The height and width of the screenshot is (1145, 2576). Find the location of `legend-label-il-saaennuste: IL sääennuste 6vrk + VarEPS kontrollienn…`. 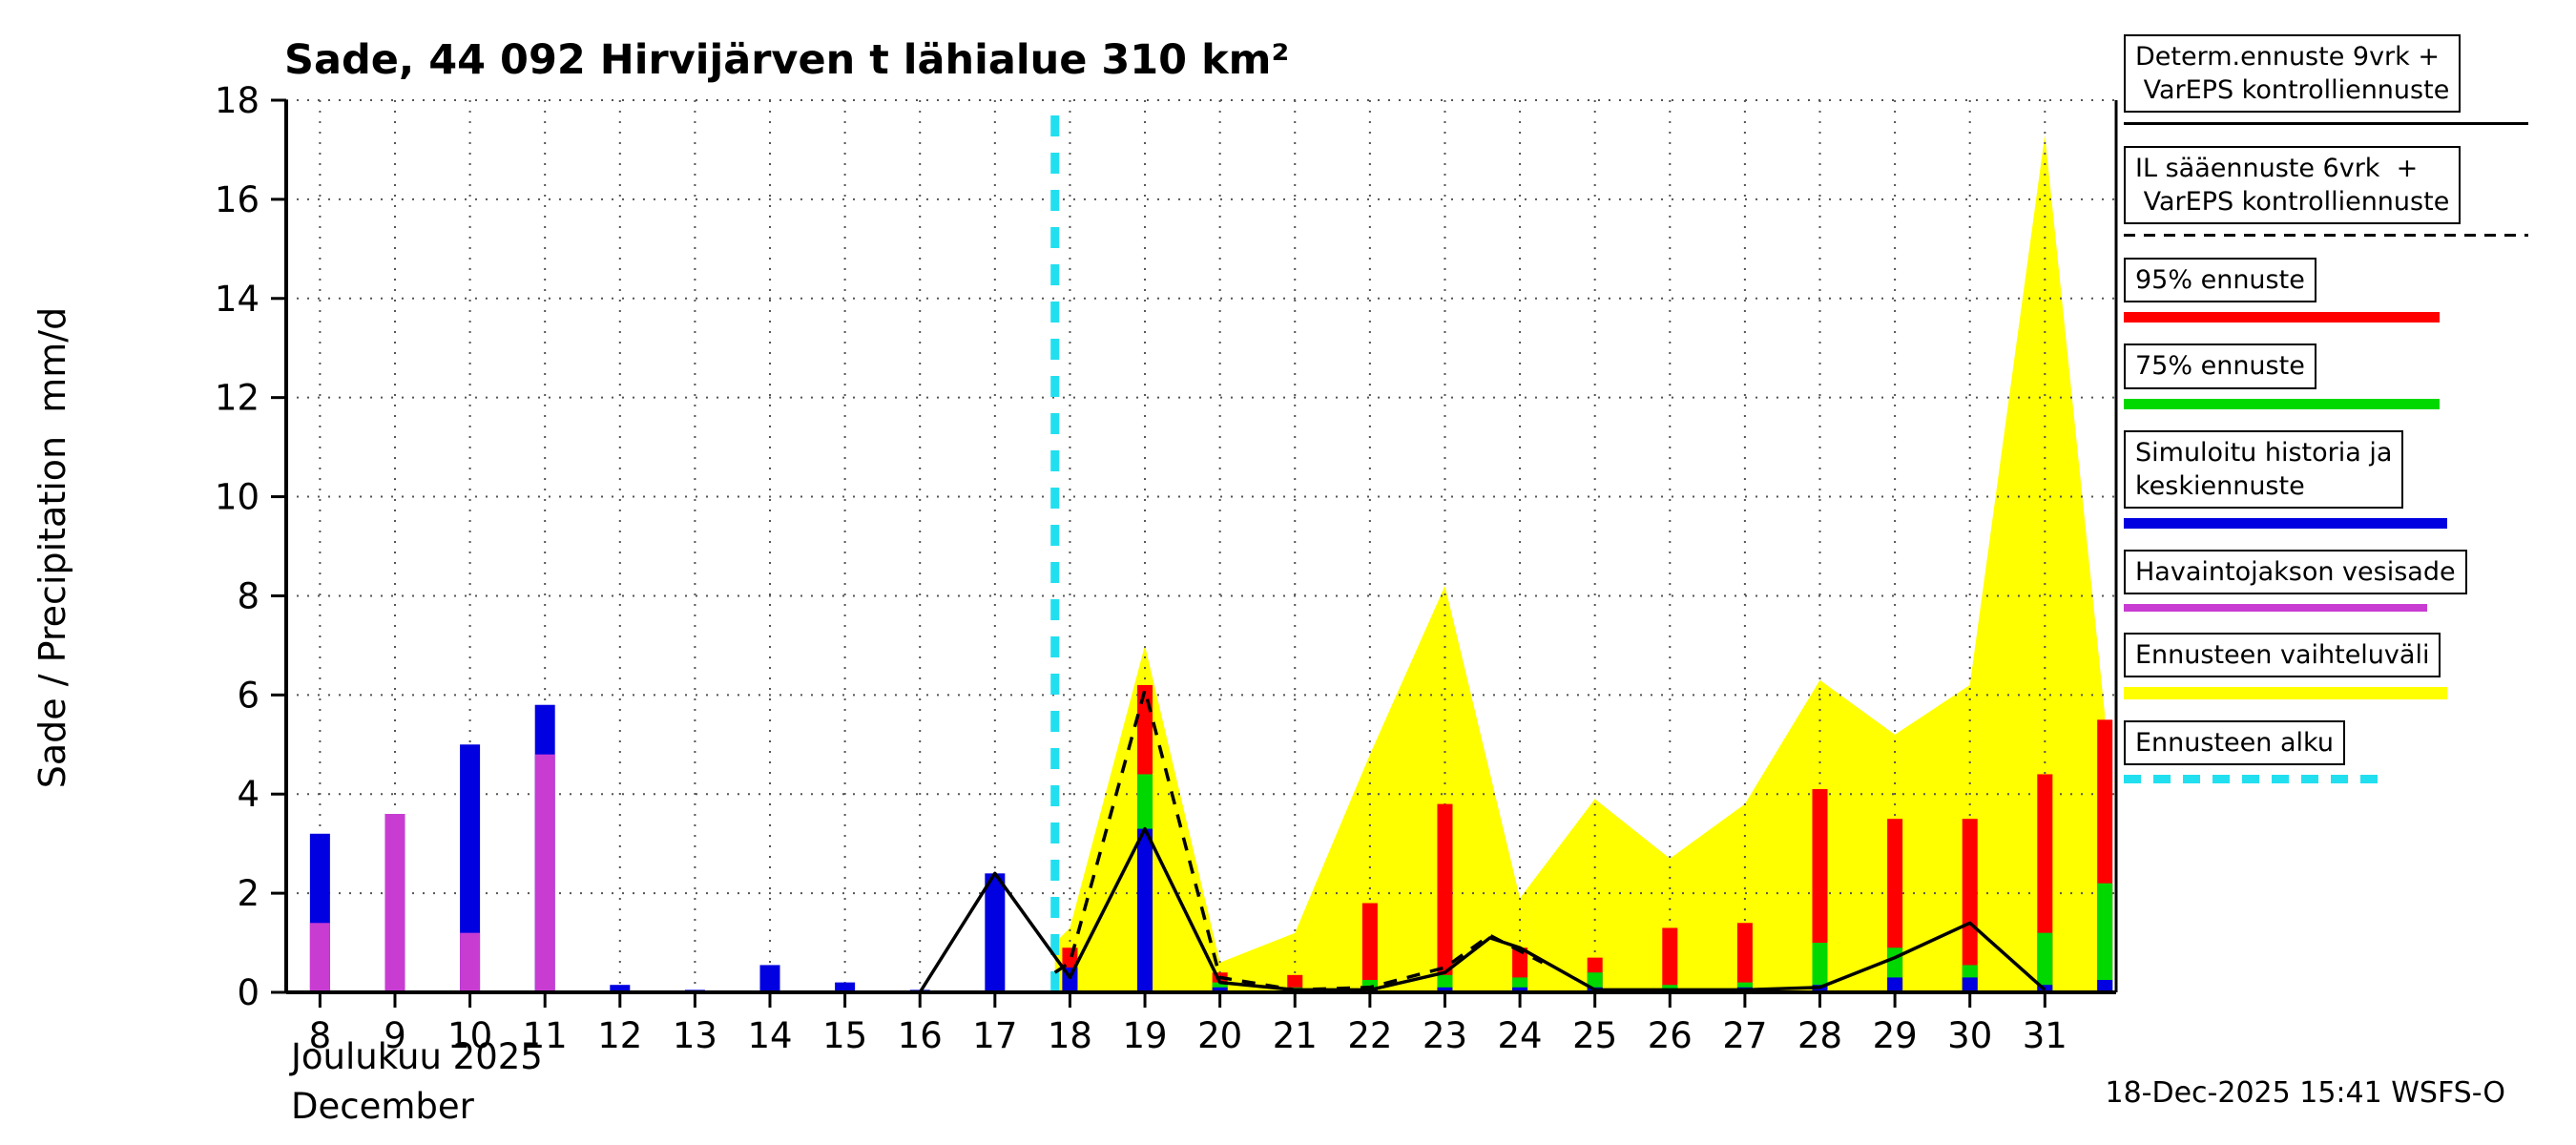

legend-label-il-saaennuste: IL sääennuste 6vrk + VarEPS kontrollienn… is located at coordinates (2293, 185).